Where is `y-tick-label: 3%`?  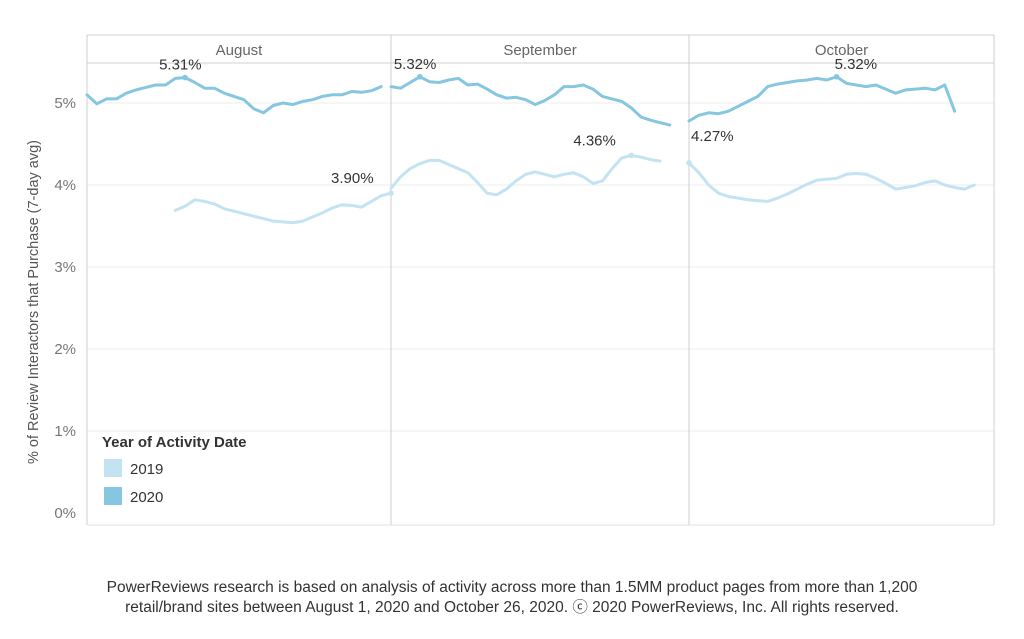 y-tick-label: 3% is located at coordinates (65, 267).